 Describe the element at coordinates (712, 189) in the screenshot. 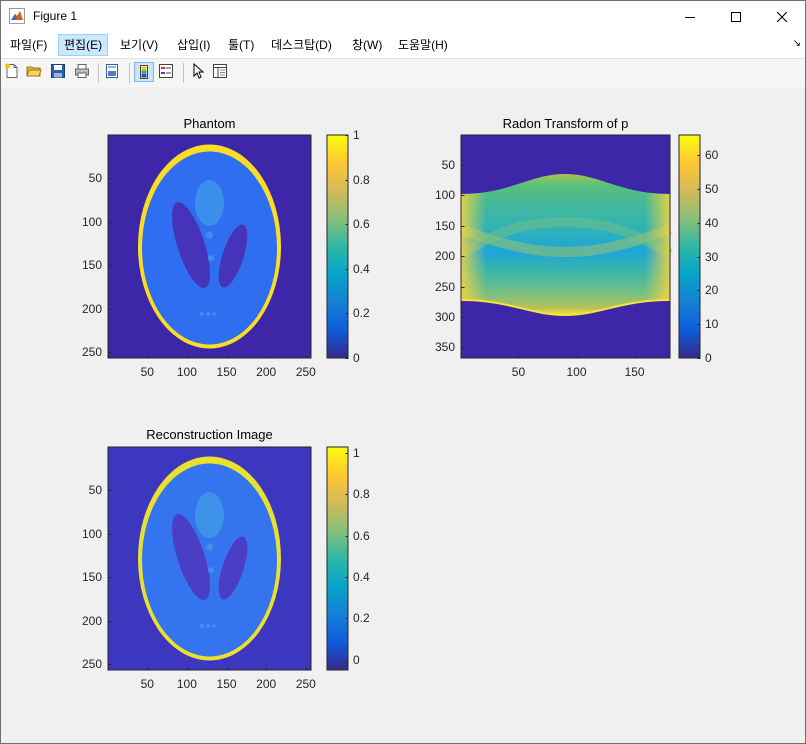

I see `colorbar-tick-label: 50` at that location.